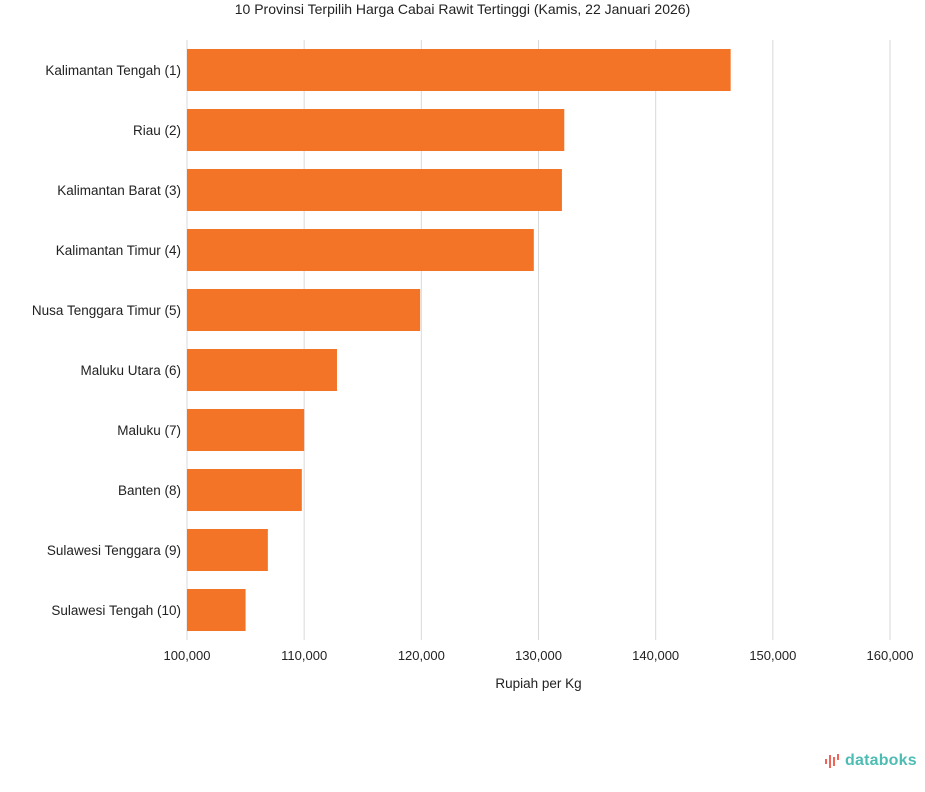  Describe the element at coordinates (304, 655) in the screenshot. I see `x-tick-label: 110,000` at that location.